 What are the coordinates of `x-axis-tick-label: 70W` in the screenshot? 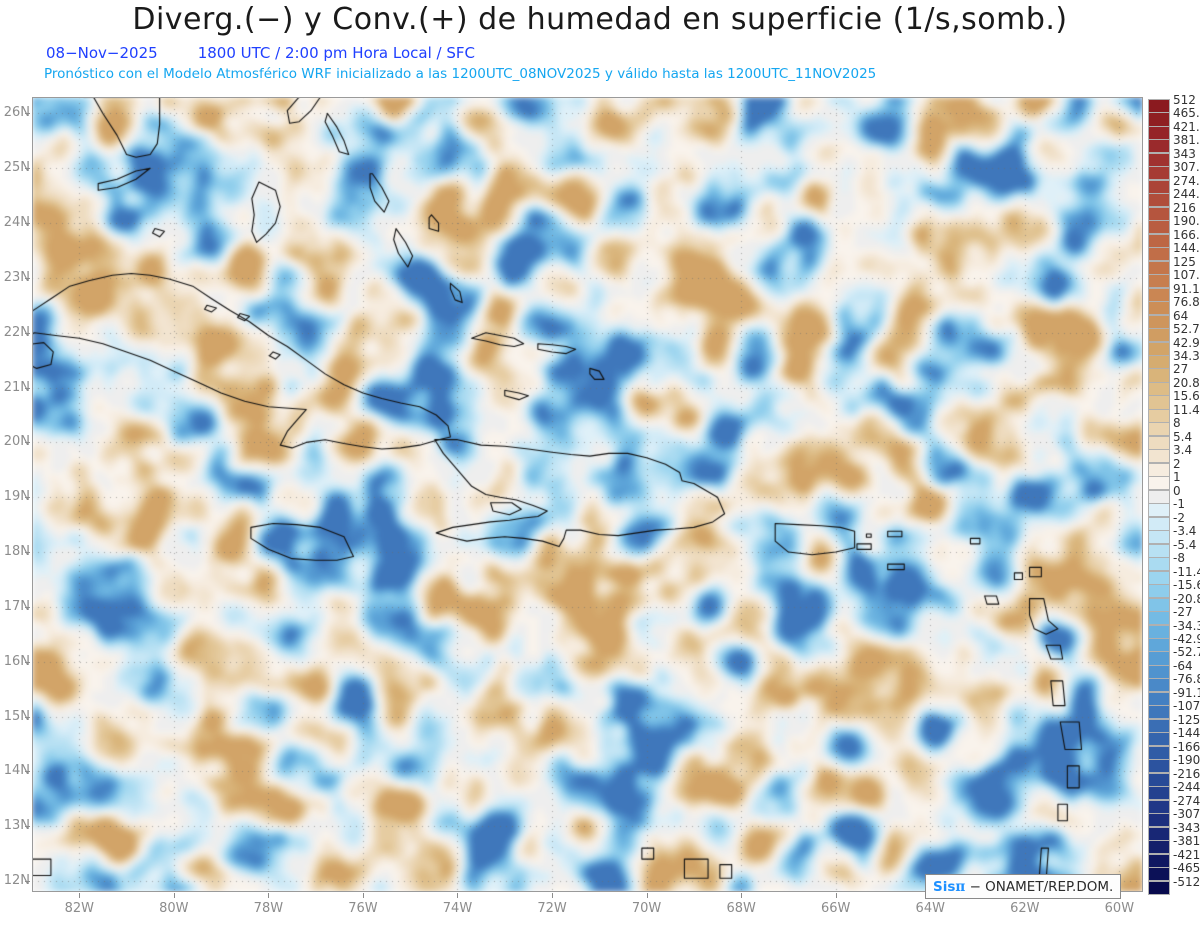 It's located at (646, 908).